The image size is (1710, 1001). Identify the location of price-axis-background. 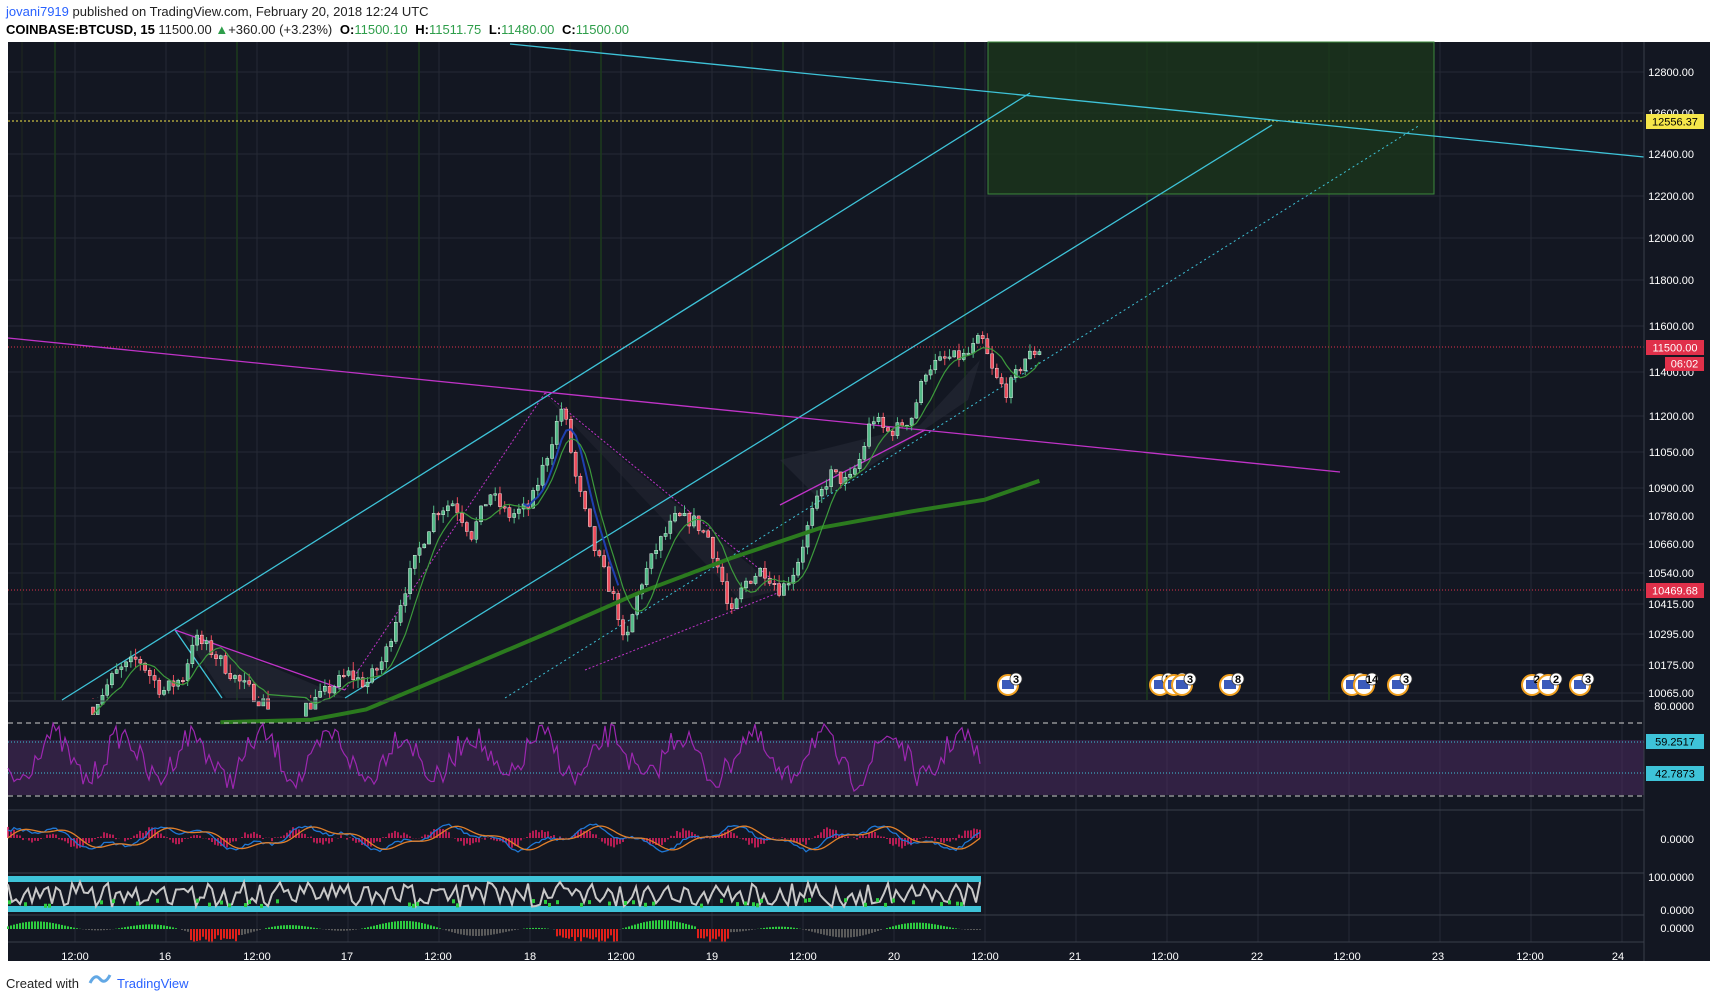
(1677, 502).